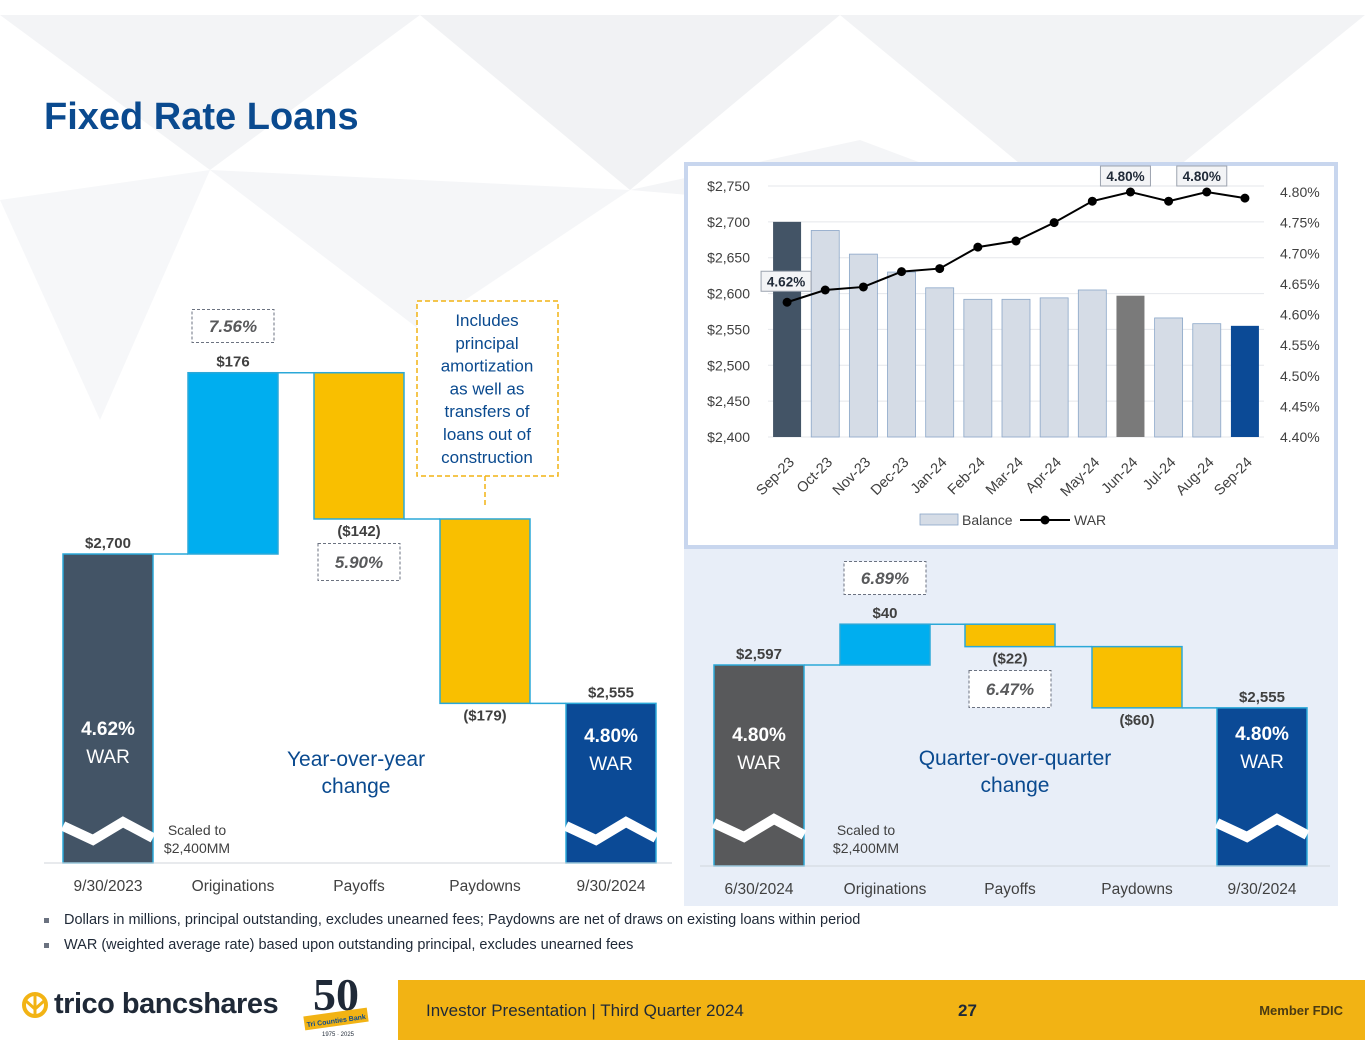 The image size is (1365, 1055). What do you see at coordinates (358, 531) in the screenshot?
I see `value-label: ($142)` at bounding box center [358, 531].